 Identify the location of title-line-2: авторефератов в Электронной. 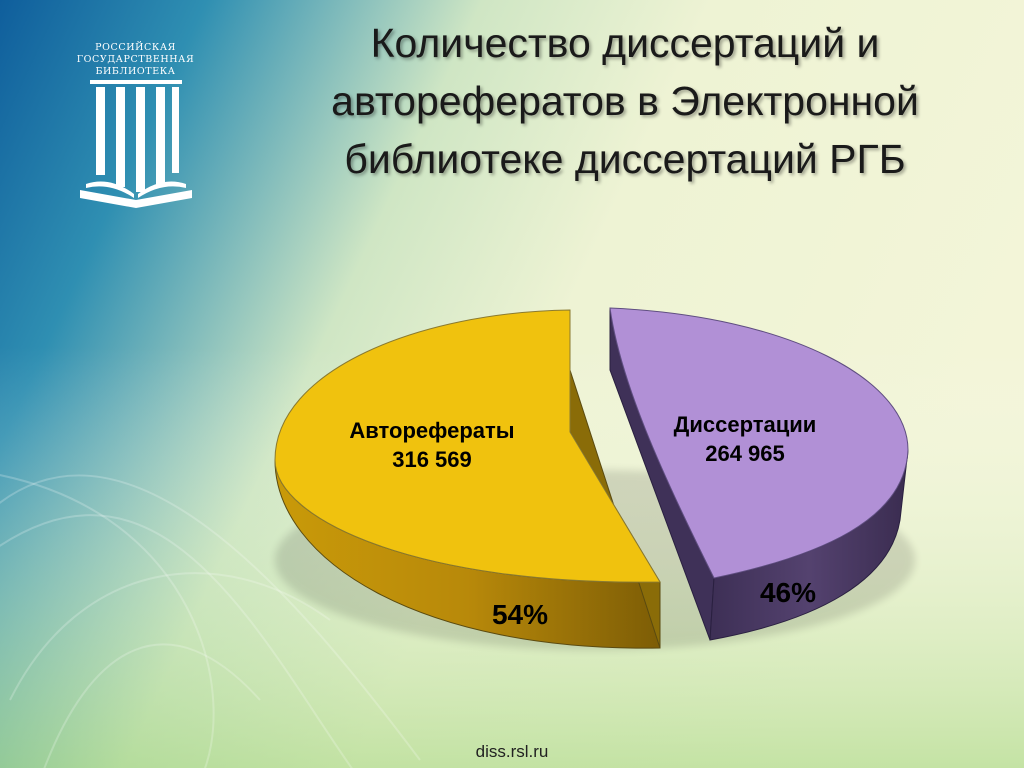
(625, 101).